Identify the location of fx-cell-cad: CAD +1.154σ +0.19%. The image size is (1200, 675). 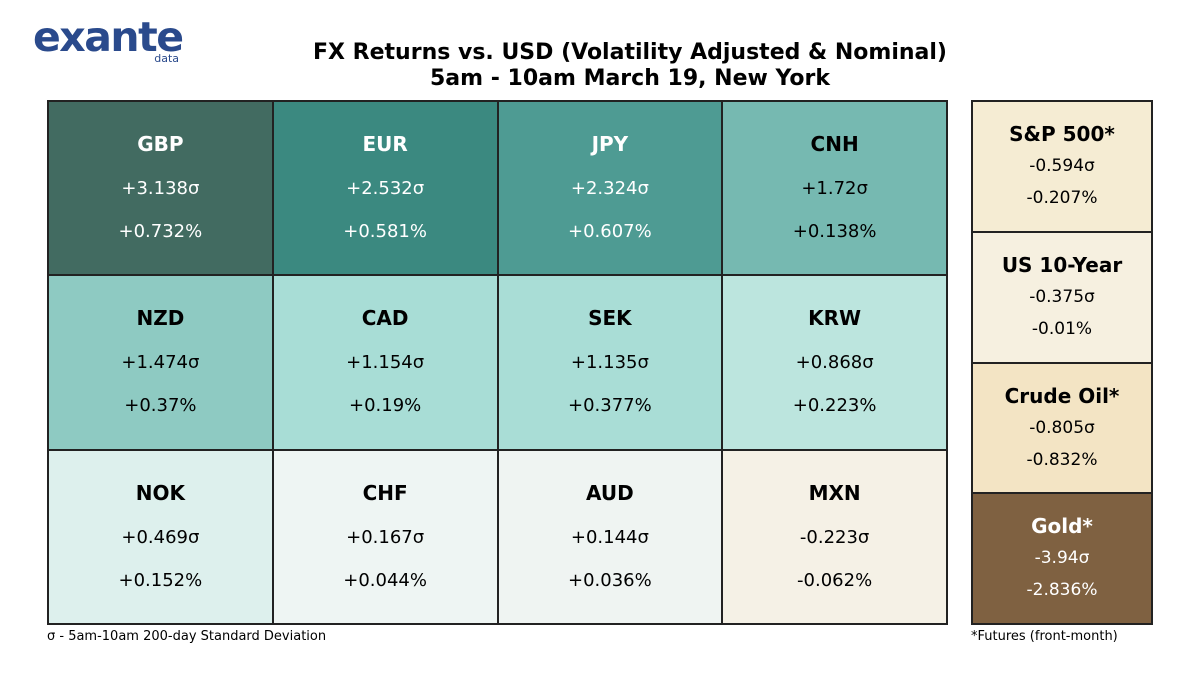
(385, 362).